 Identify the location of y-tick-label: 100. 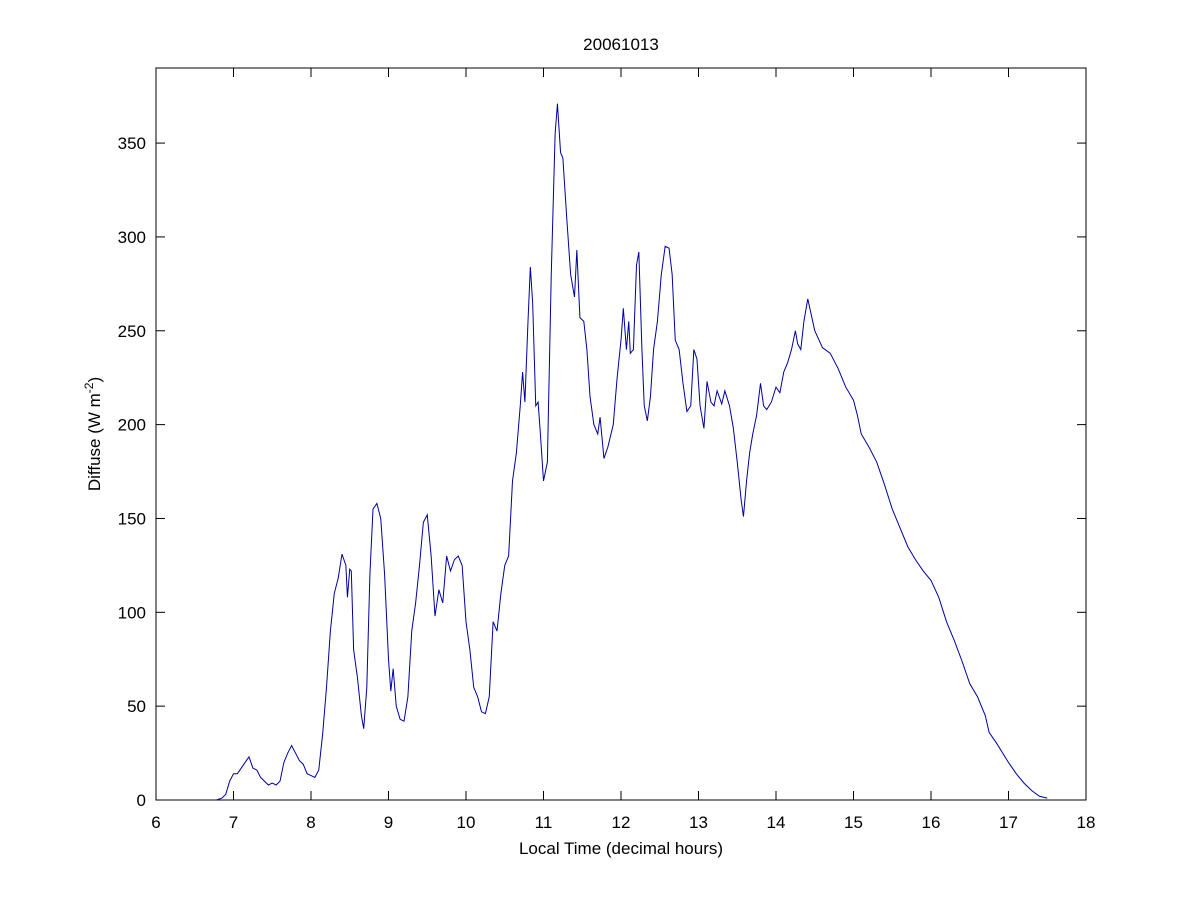
(132, 612).